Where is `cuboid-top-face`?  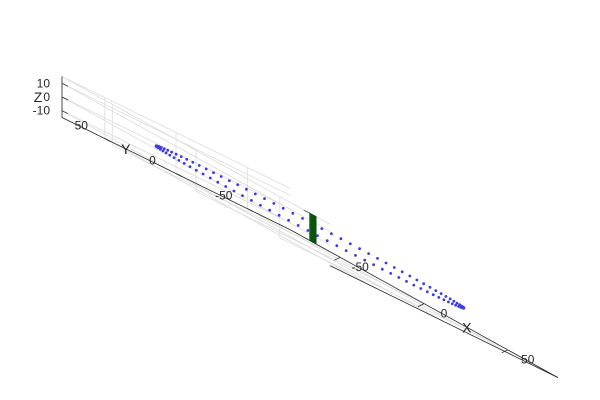 cuboid-top-face is located at coordinates (310, 213).